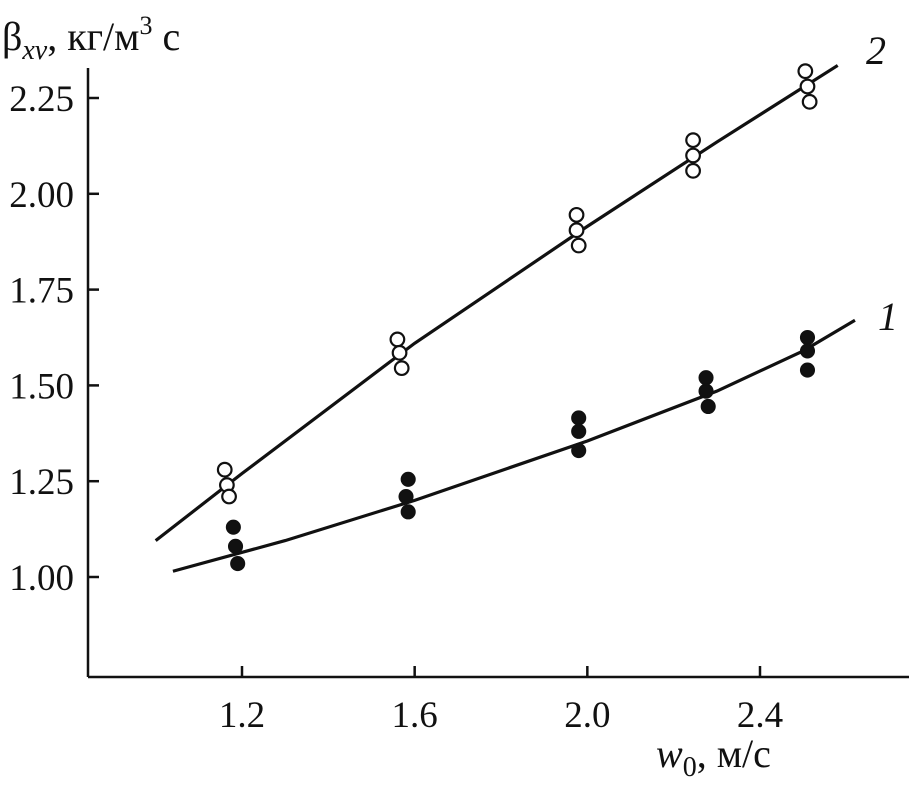 This screenshot has height=791, width=909. I want to click on y-tick-label: 1.00, so click(41, 578).